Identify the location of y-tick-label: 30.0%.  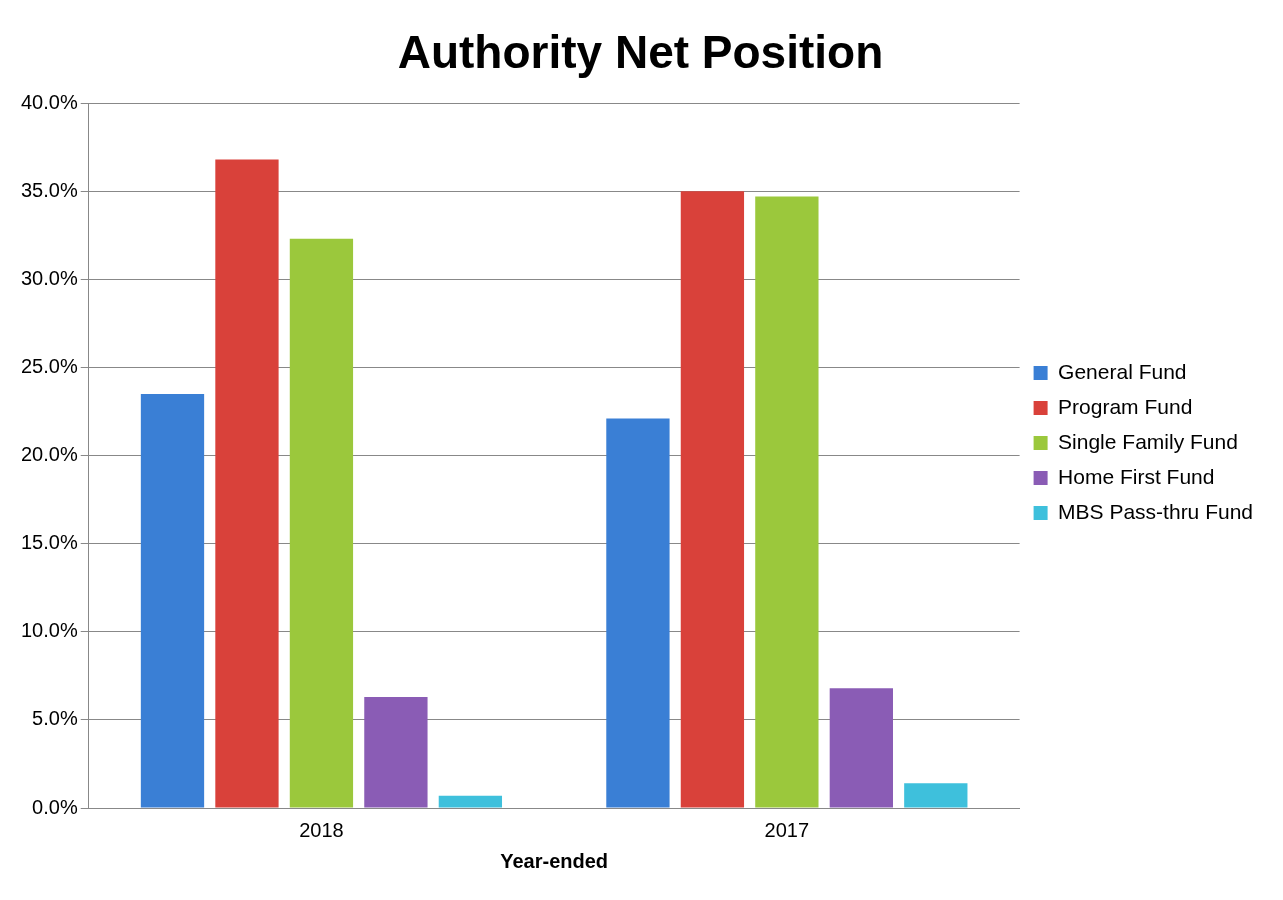
(49, 277).